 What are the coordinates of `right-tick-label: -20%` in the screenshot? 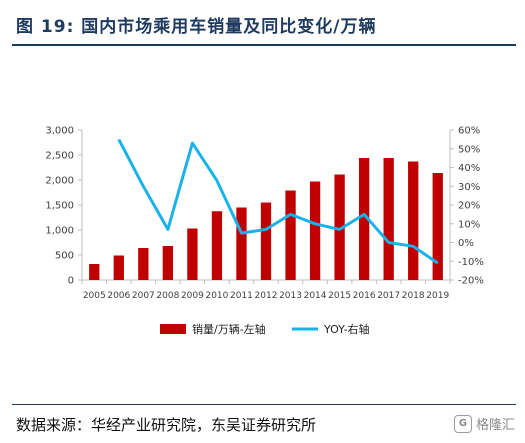 It's located at (471, 281).